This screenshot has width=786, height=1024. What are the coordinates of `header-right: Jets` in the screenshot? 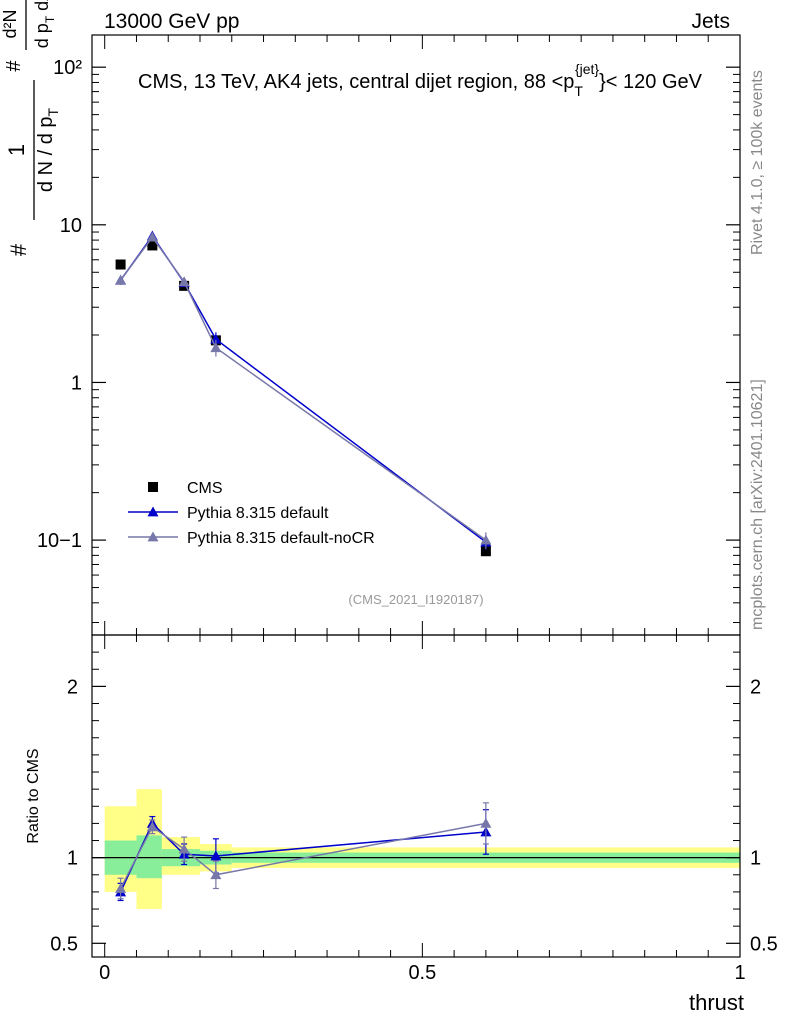 It's located at (710, 21).